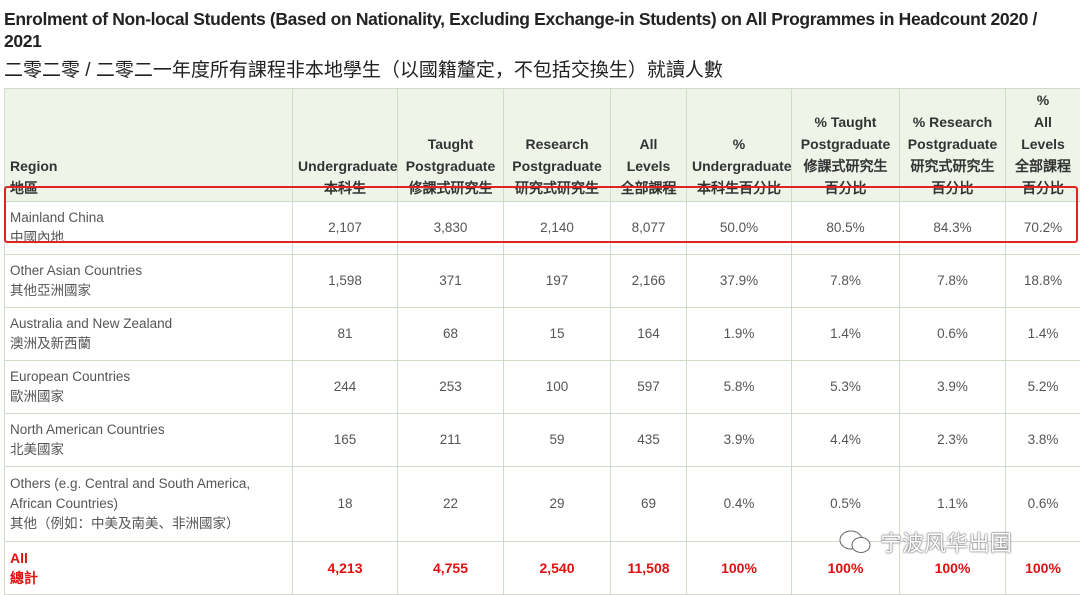 The image size is (1080, 595). Describe the element at coordinates (345, 504) in the screenshot. I see `value-cell: 18` at that location.